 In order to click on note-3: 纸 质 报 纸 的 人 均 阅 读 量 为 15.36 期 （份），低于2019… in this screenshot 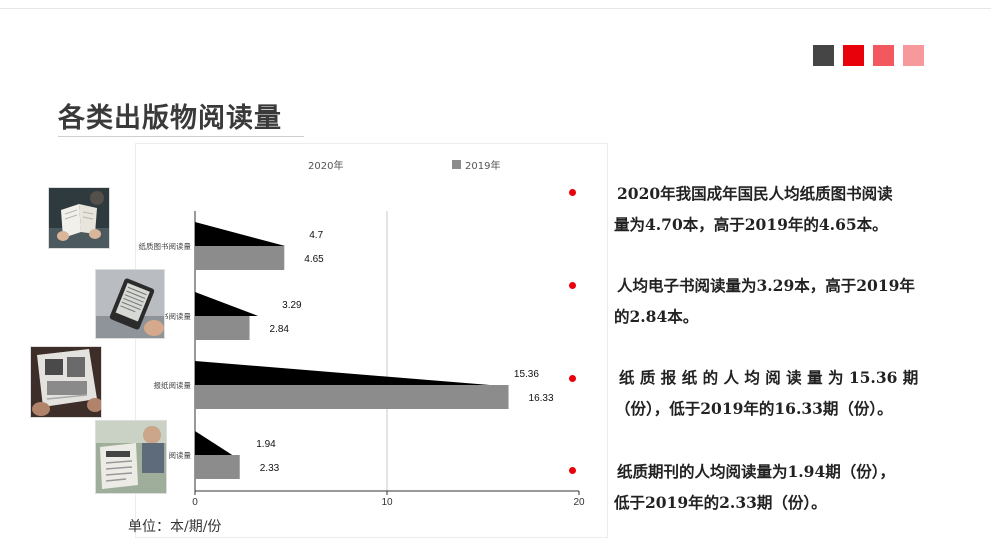, I will do `click(769, 393)`.